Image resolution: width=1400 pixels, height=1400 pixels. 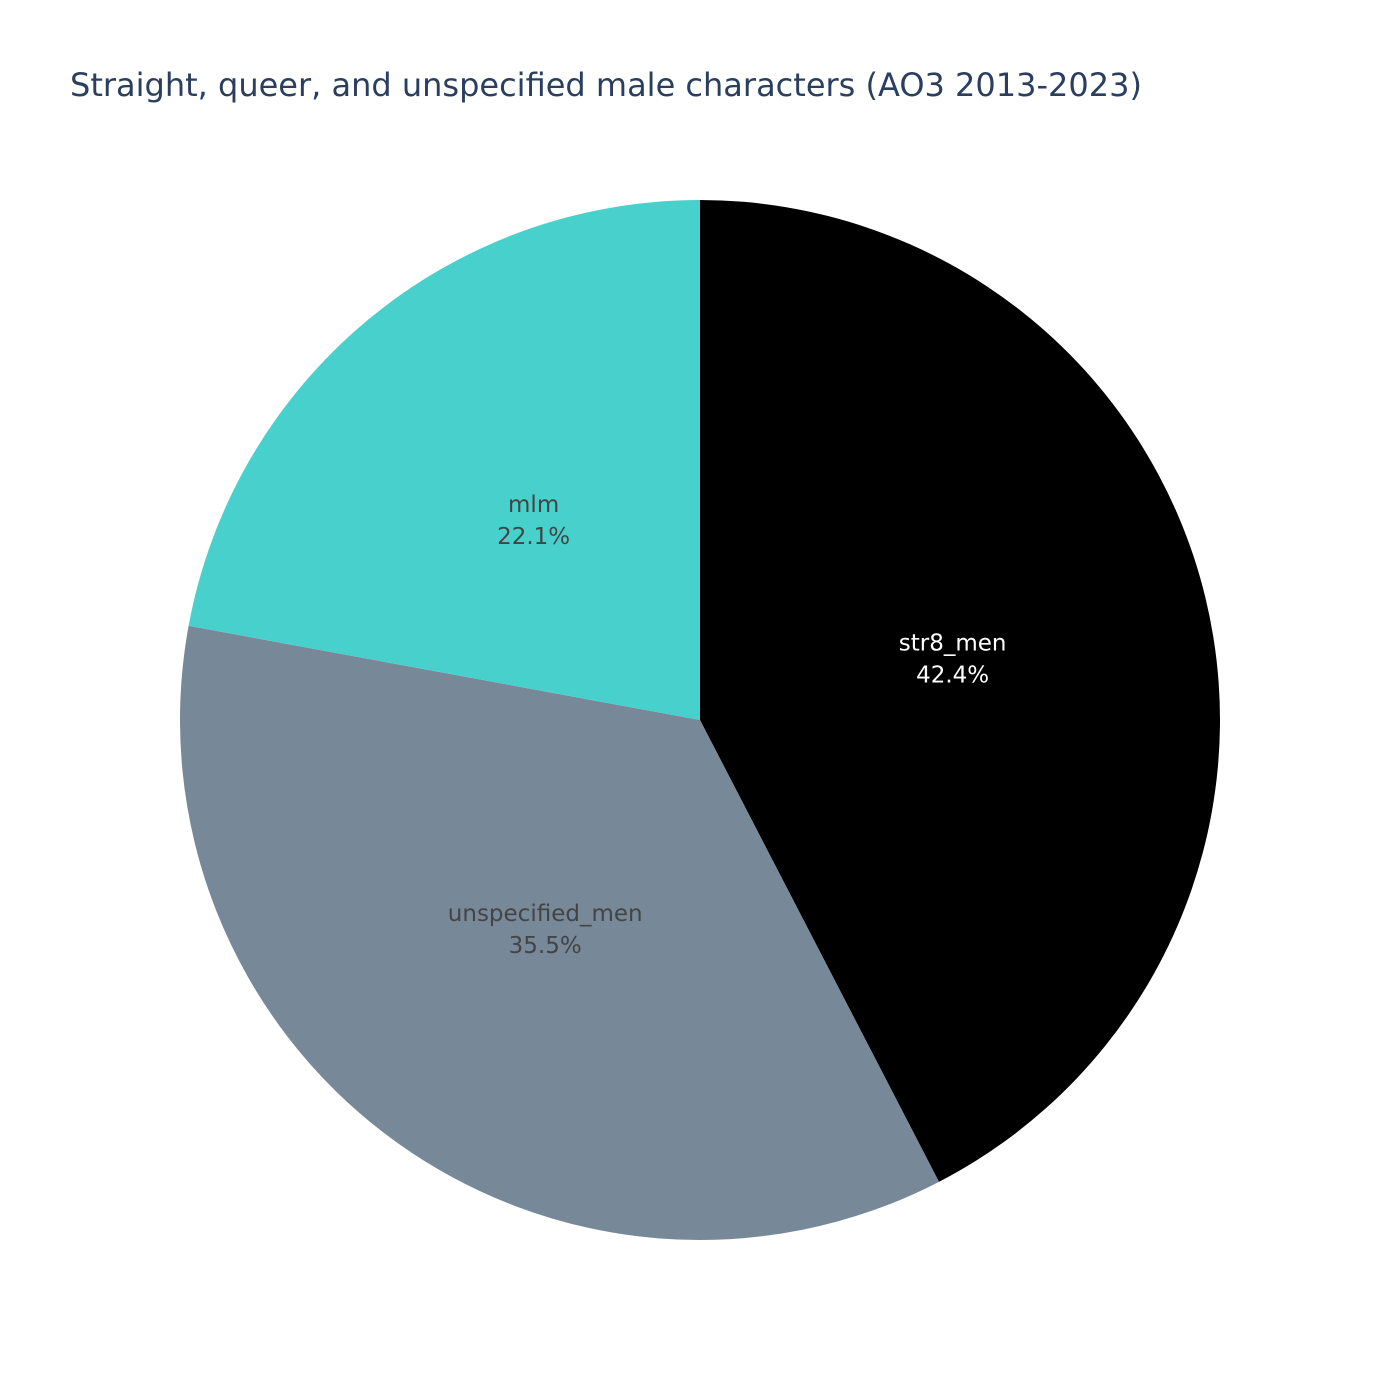 I want to click on slice-percent-label: 42.4%, so click(x=952, y=676).